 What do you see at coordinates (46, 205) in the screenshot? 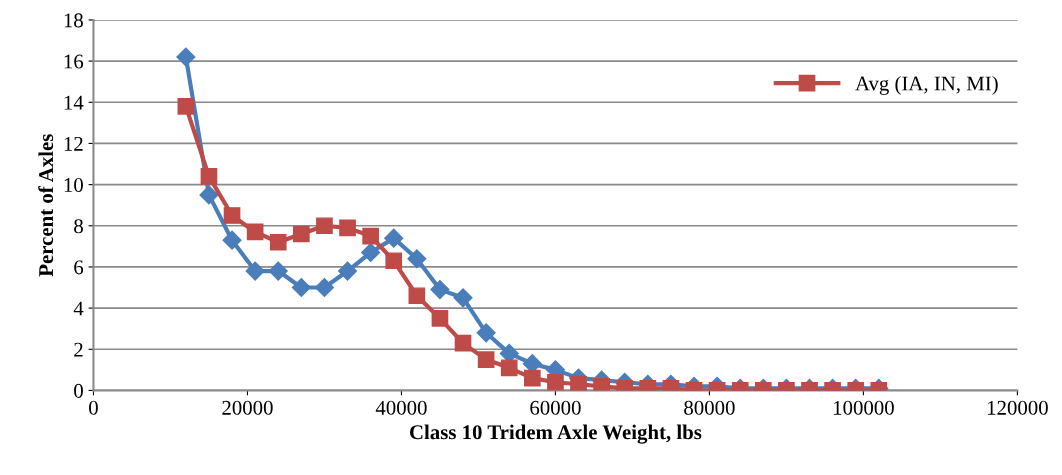
I see `y-axis-title: Percent of Axles` at bounding box center [46, 205].